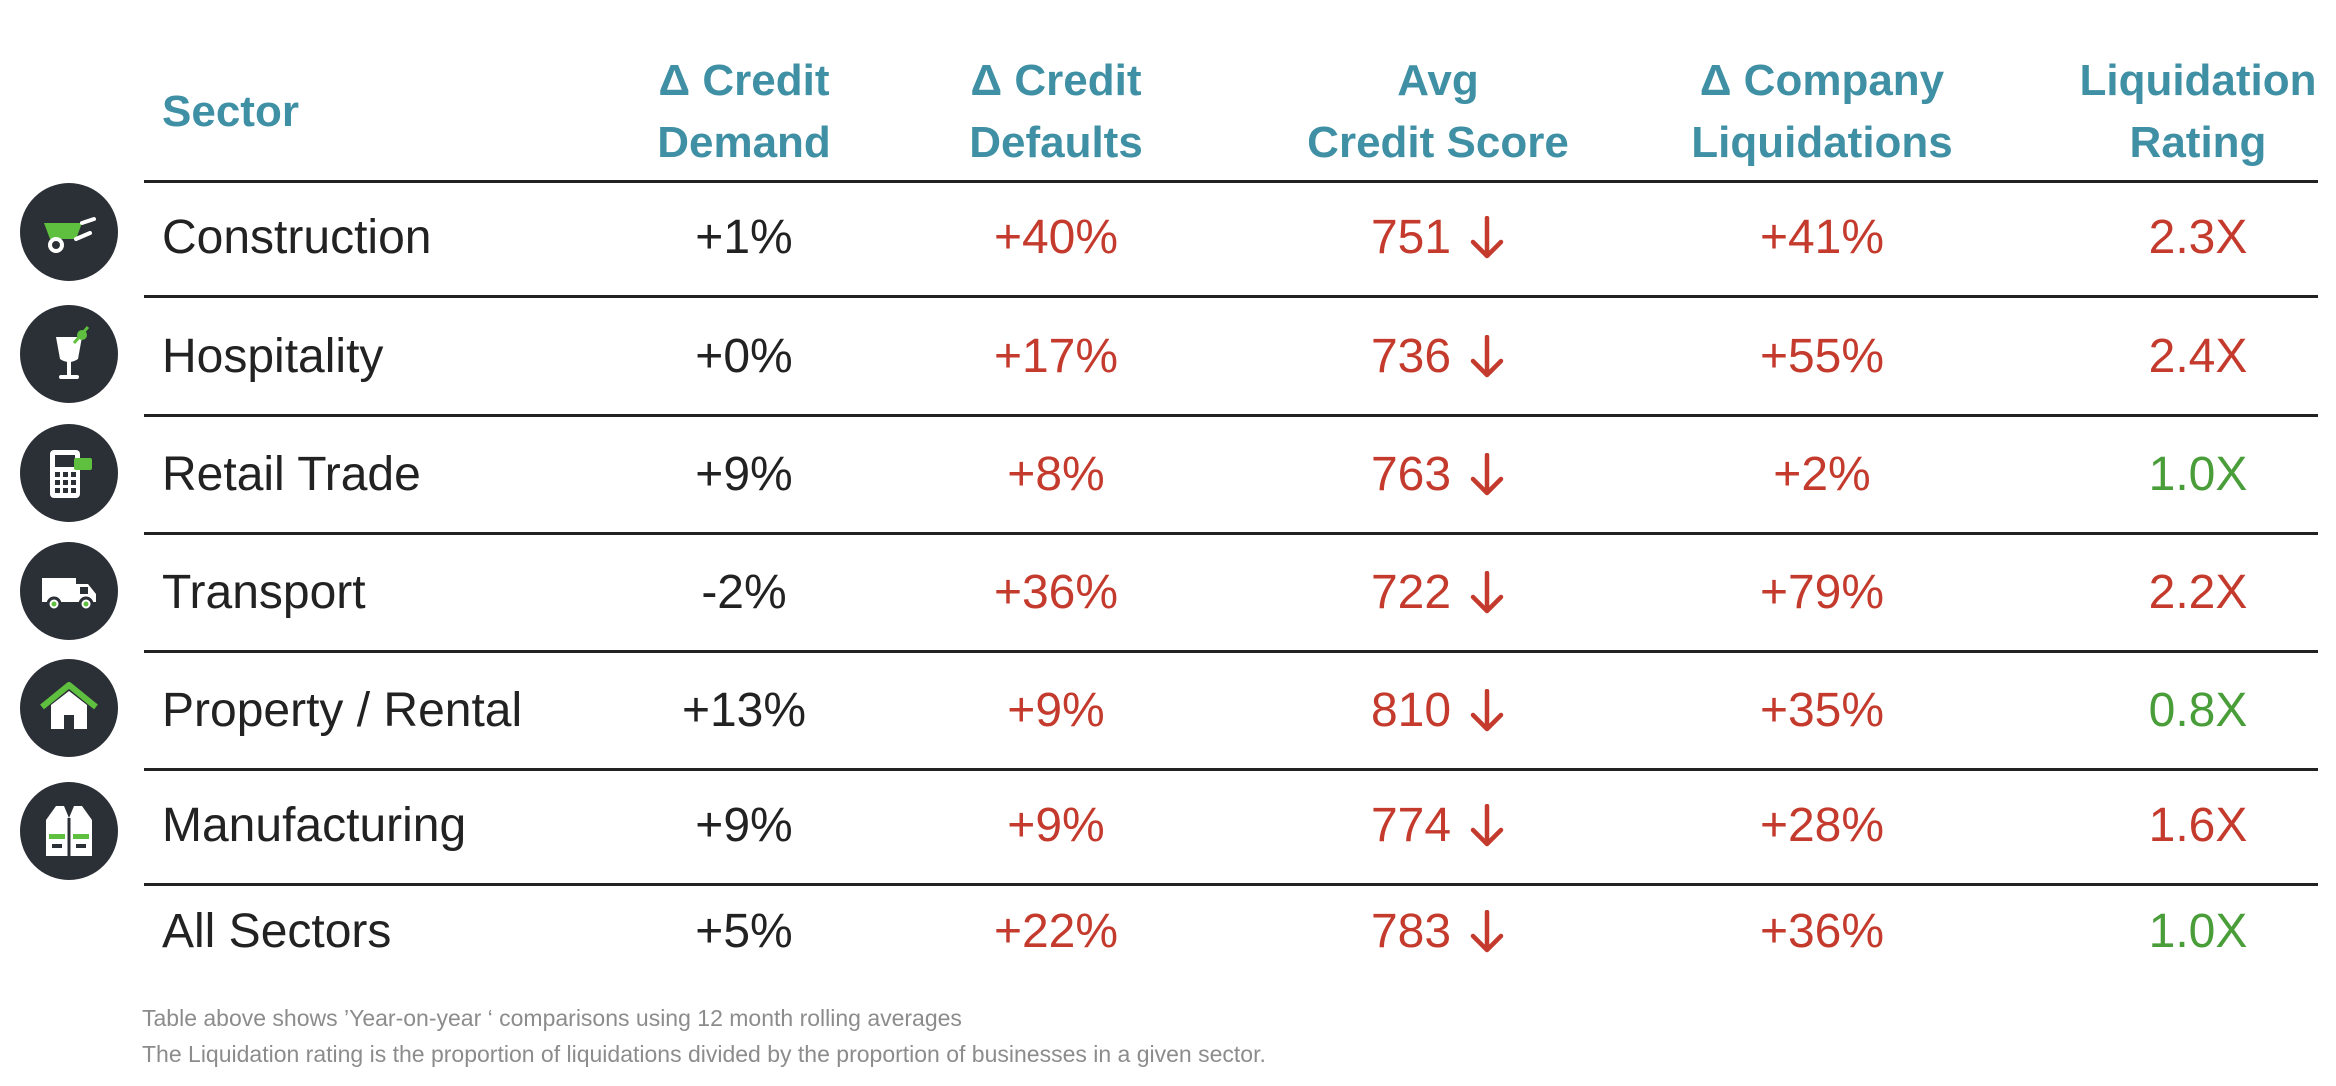 This screenshot has height=1086, width=2336. Describe the element at coordinates (1411, 592) in the screenshot. I see `credit-score-value: 722` at that location.